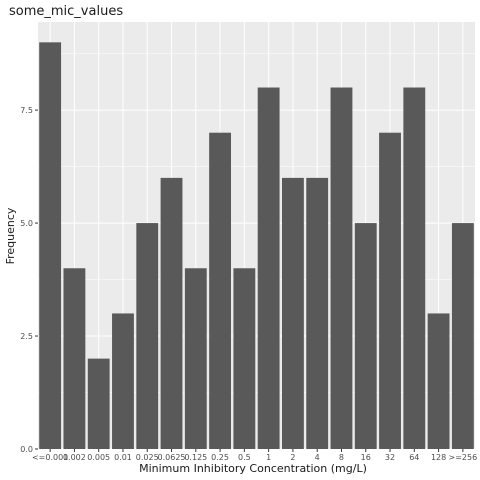  What do you see at coordinates (26, 223) in the screenshot?
I see `y-tick-label: 5.0` at bounding box center [26, 223].